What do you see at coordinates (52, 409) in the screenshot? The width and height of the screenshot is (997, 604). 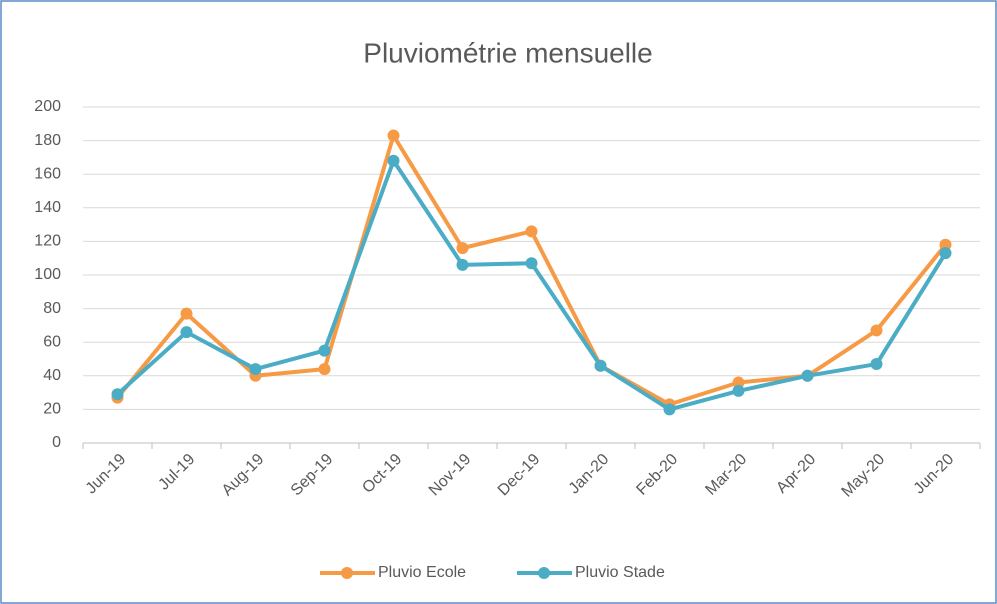 I see `y-tick-label: 20` at bounding box center [52, 409].